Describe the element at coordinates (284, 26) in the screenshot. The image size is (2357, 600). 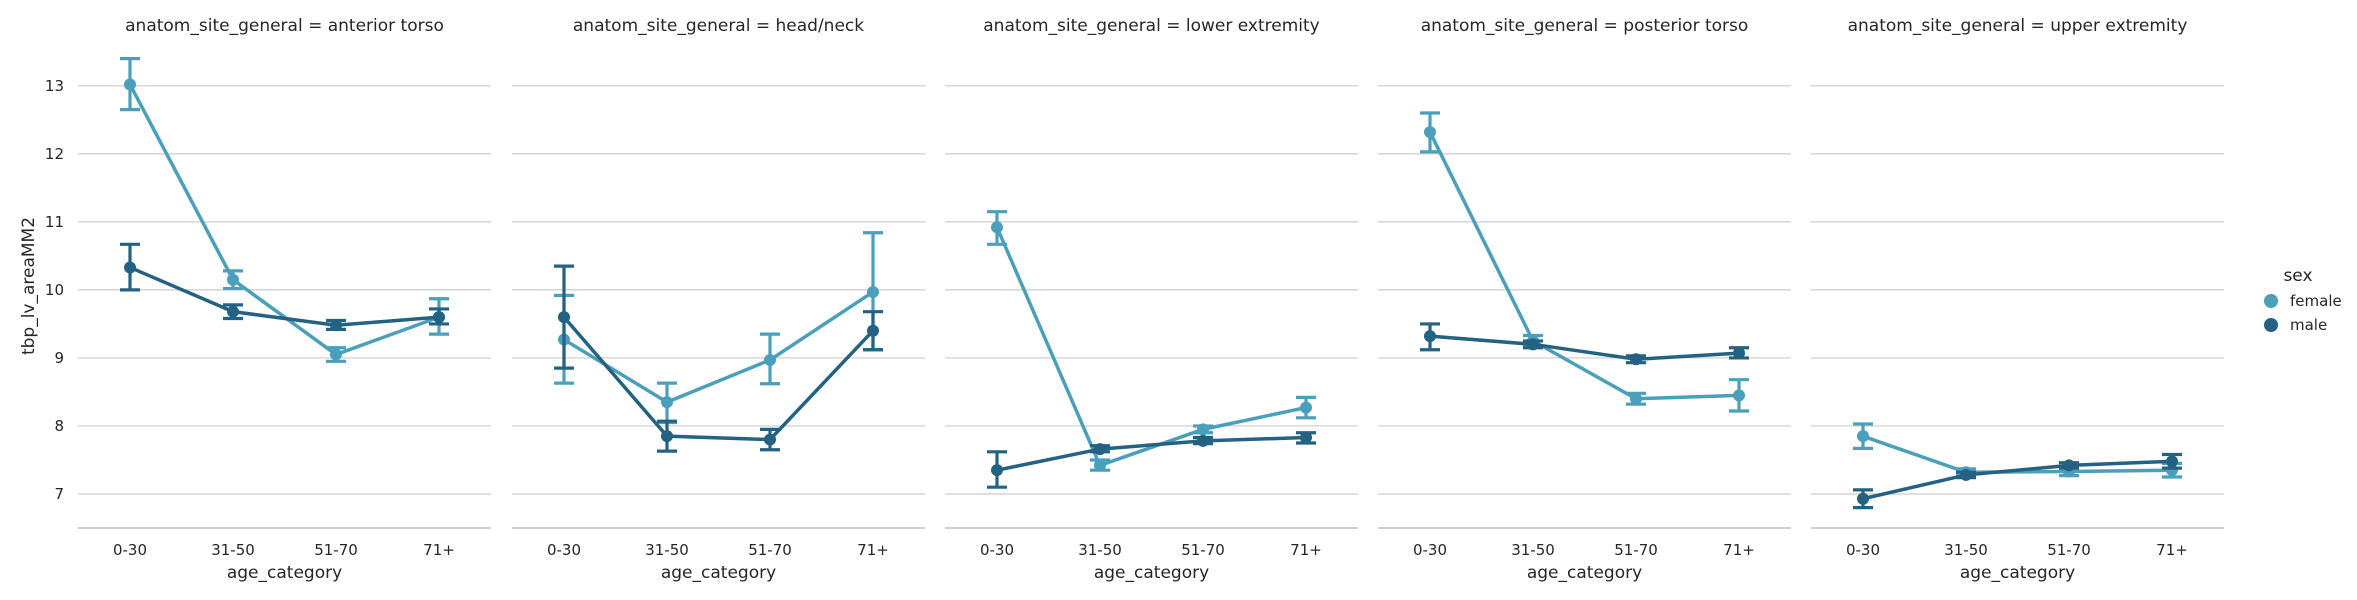
I see `panel-title: anatom_site_general = anterior torso` at that location.